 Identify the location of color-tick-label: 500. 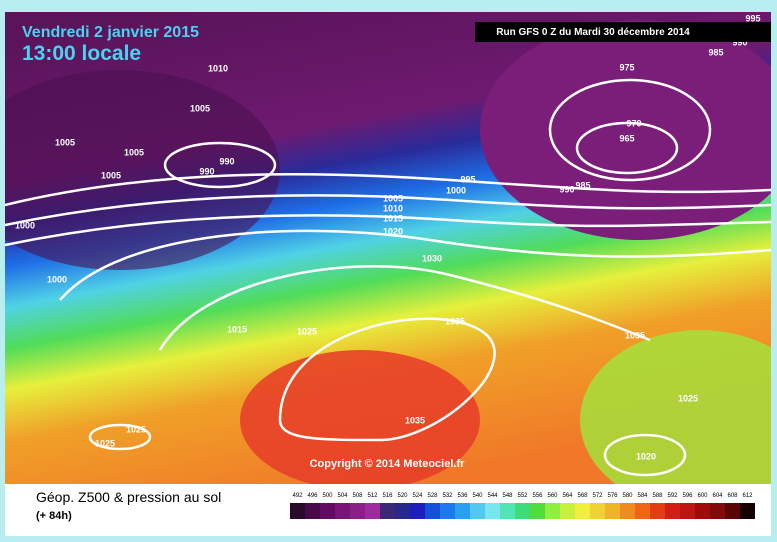
(327, 496).